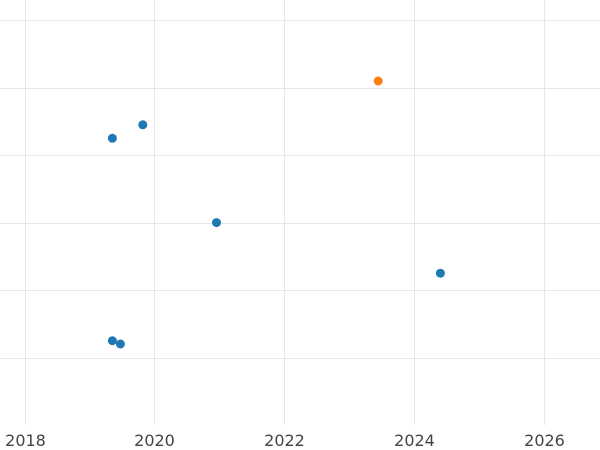 The image size is (600, 450). What do you see at coordinates (414, 440) in the screenshot?
I see `x-tick-label: 2024` at bounding box center [414, 440].